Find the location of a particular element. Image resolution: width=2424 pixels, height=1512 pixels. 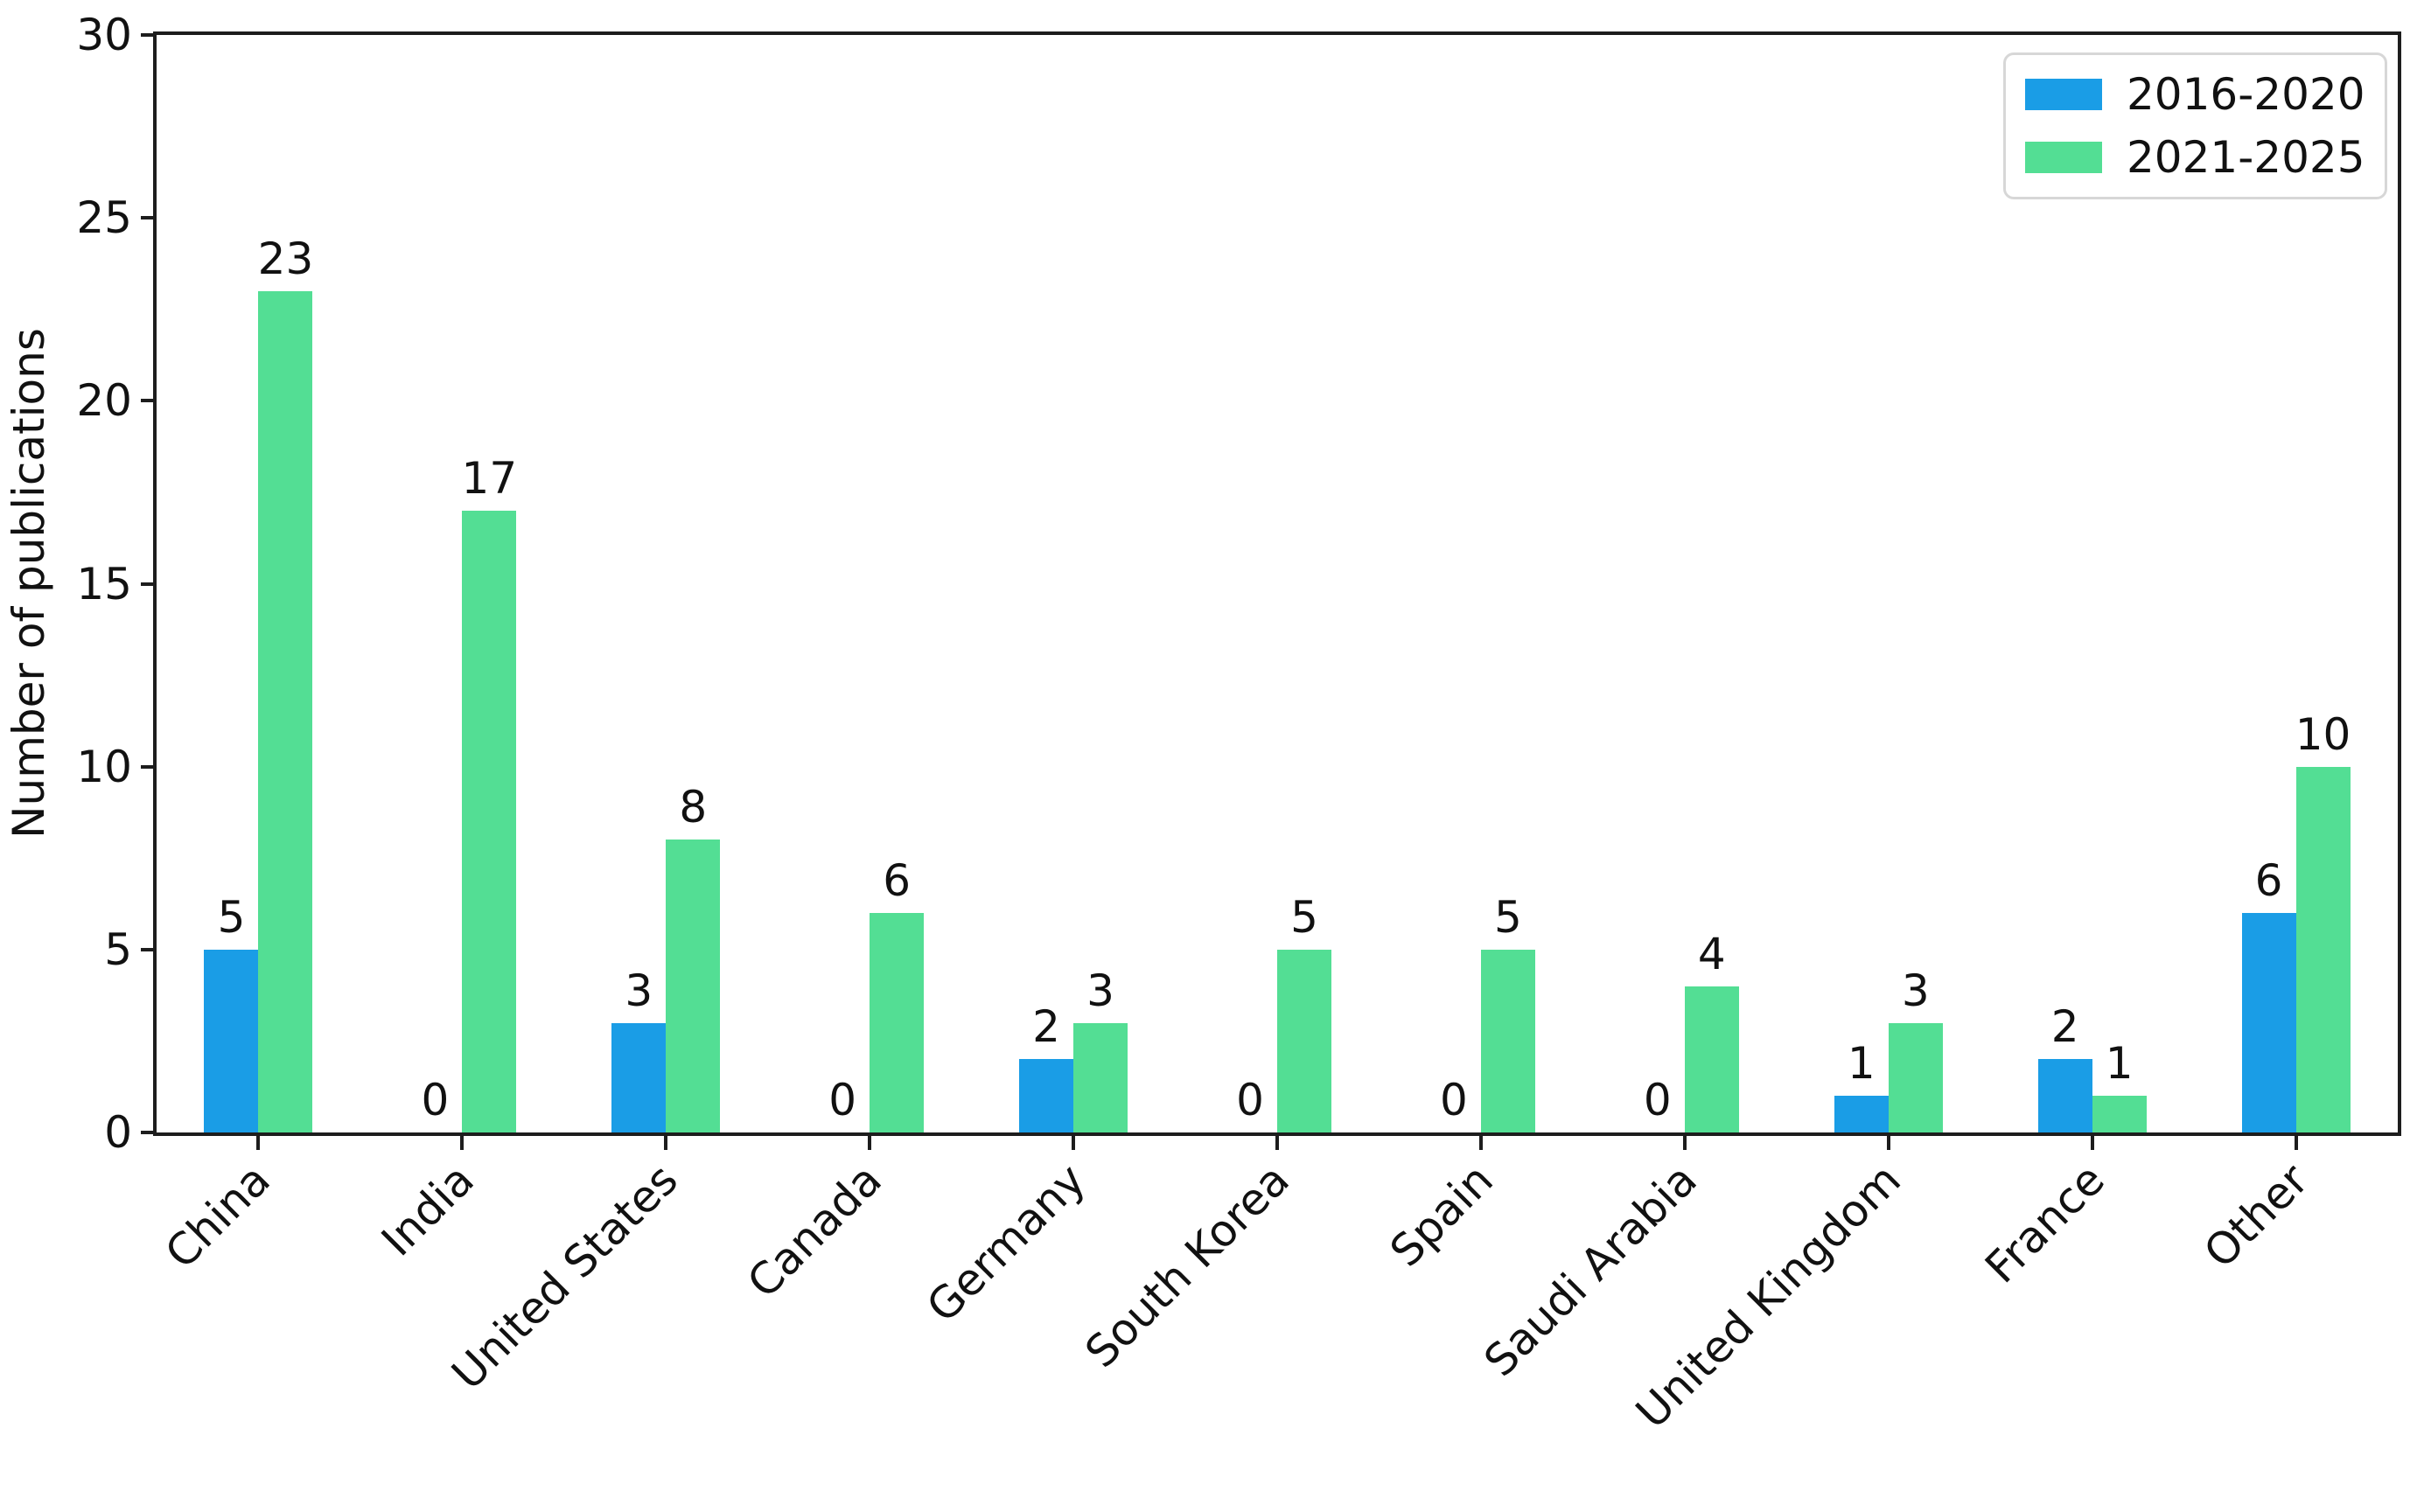

y-tick-label-25: 25 is located at coordinates (104, 218).